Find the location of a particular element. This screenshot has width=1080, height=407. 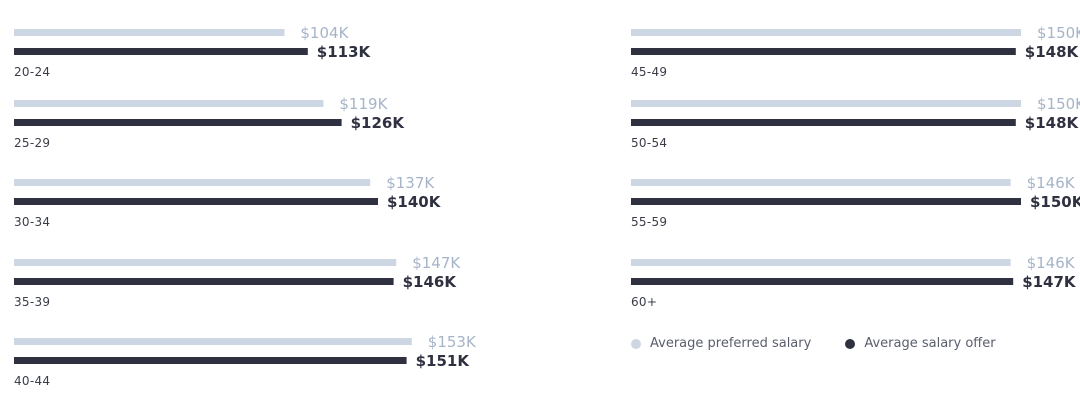

bar-preferred-60plus is located at coordinates (821, 262).